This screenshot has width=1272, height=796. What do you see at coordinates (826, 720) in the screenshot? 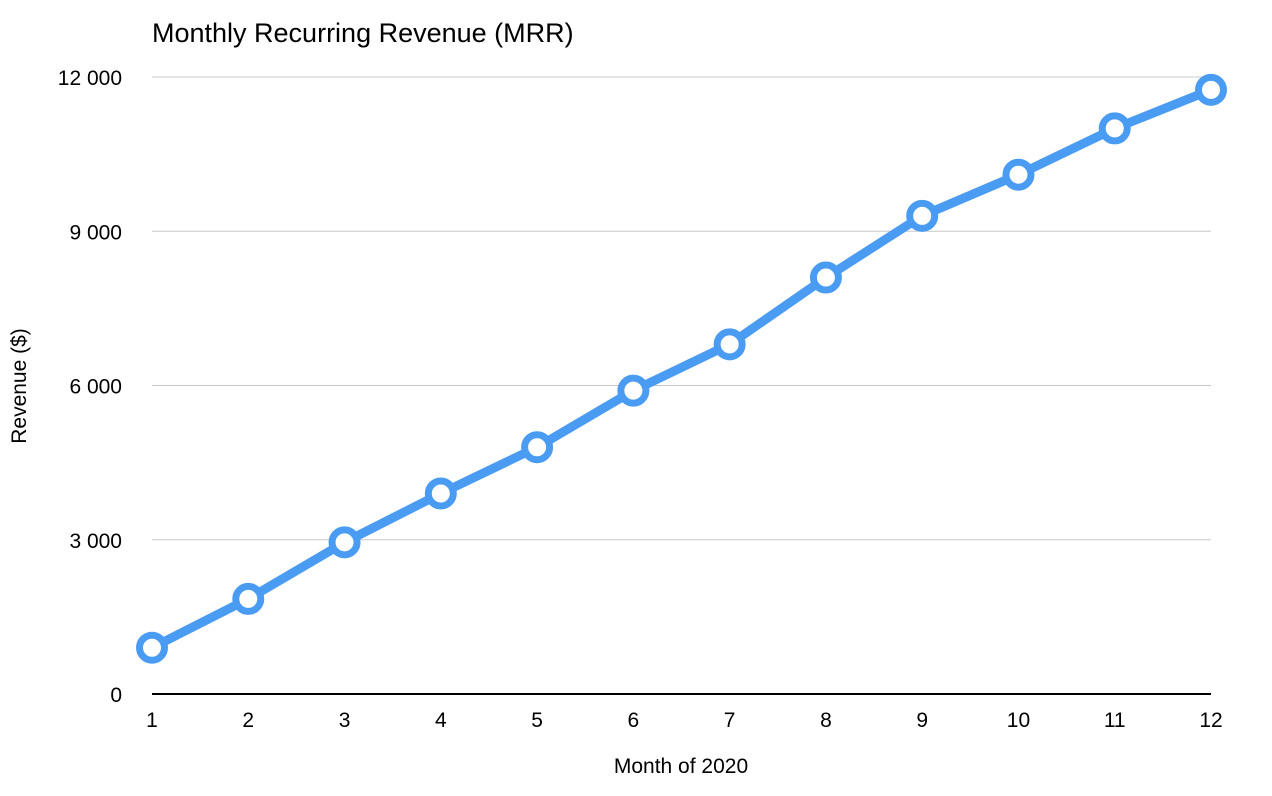
I see `x-tick-label: 8` at bounding box center [826, 720].